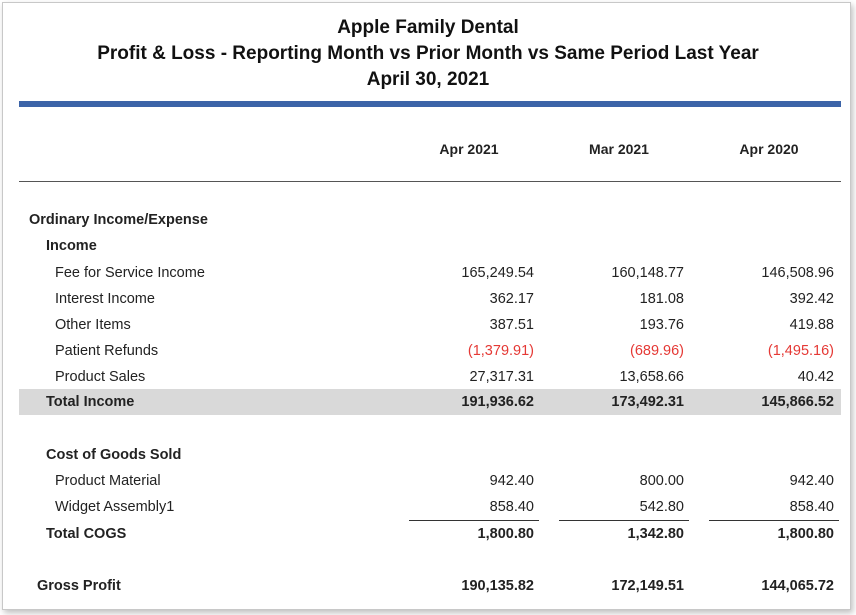 The height and width of the screenshot is (615, 856). What do you see at coordinates (93, 325) in the screenshot?
I see `row-label: Other Items` at bounding box center [93, 325].